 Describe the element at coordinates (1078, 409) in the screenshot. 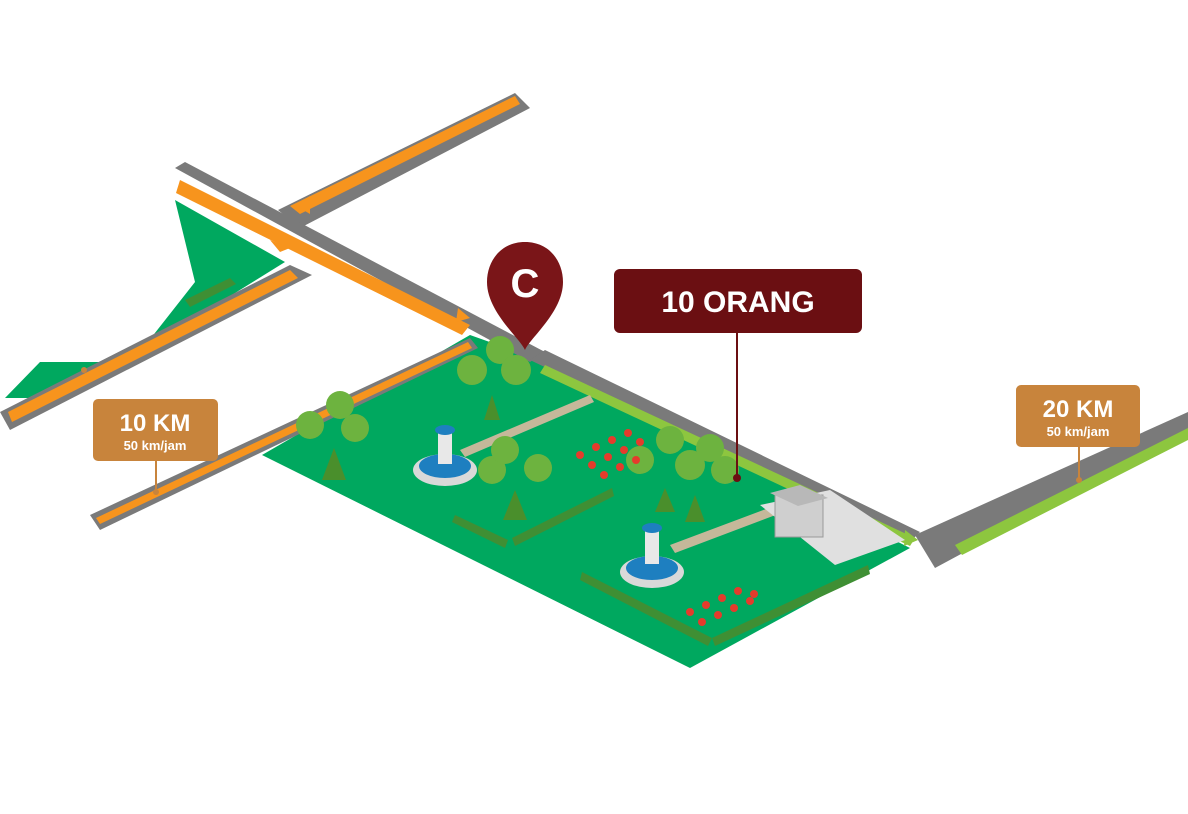

I see `sign-distance-label: 20 KM` at that location.